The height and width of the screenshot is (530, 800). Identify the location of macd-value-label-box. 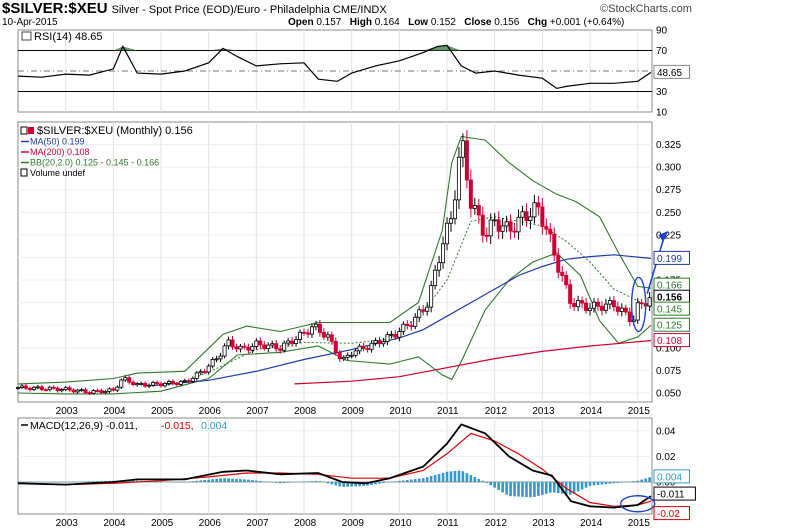
(671, 476).